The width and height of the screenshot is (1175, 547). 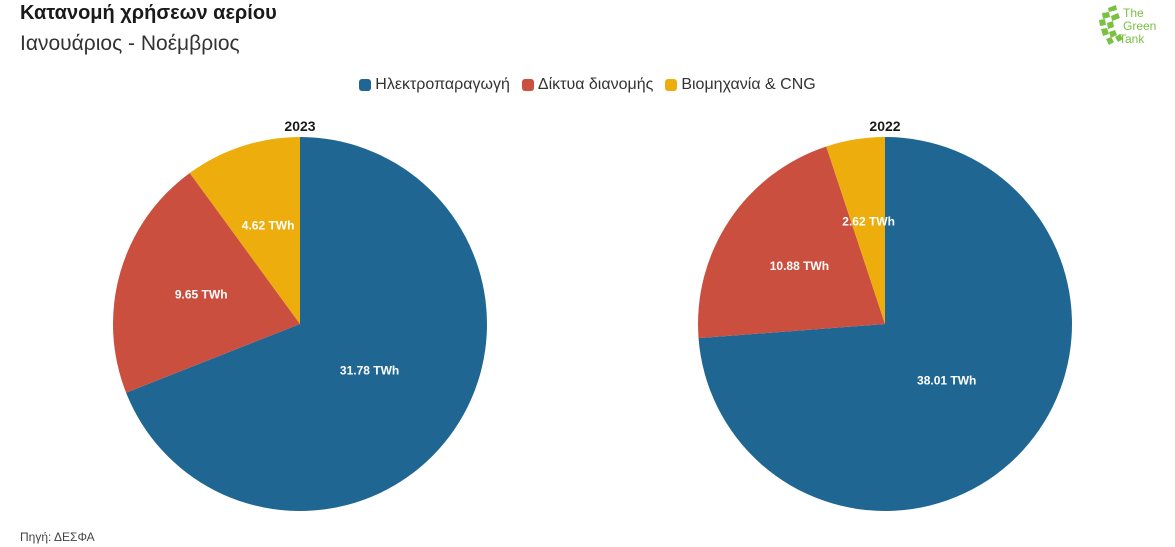 I want to click on data-label-industry: 2.62 TWh, so click(x=868, y=222).